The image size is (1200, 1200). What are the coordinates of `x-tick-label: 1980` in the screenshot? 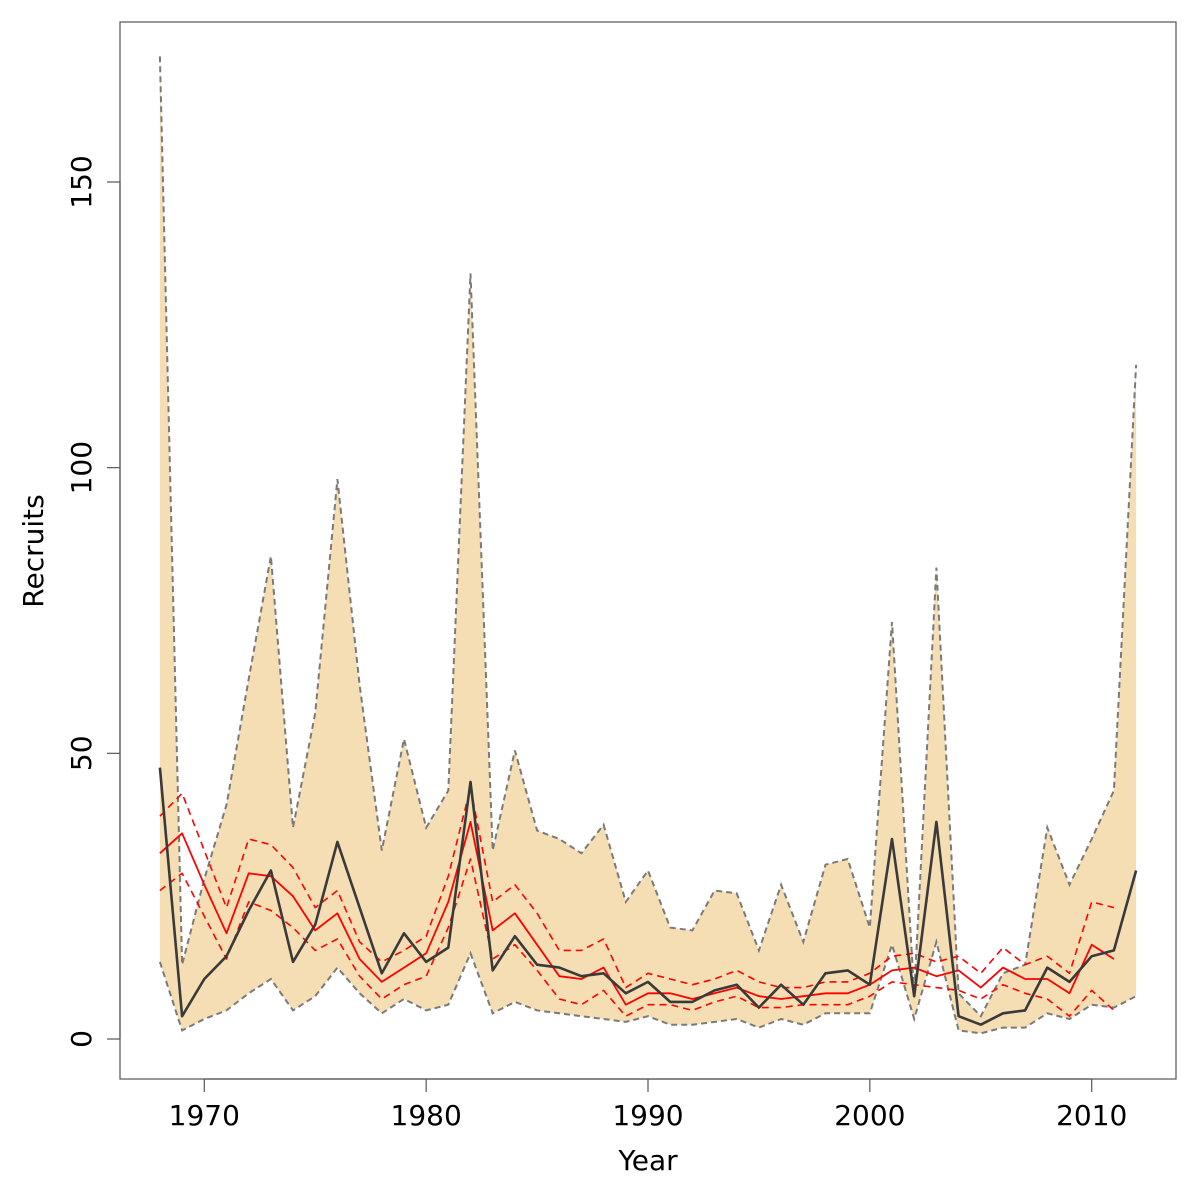 It's located at (426, 1115).